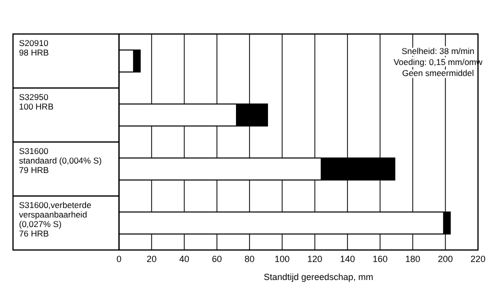 This screenshot has width=500, height=289. Describe the element at coordinates (249, 259) in the screenshot. I see `x-tick-label: 80` at that location.